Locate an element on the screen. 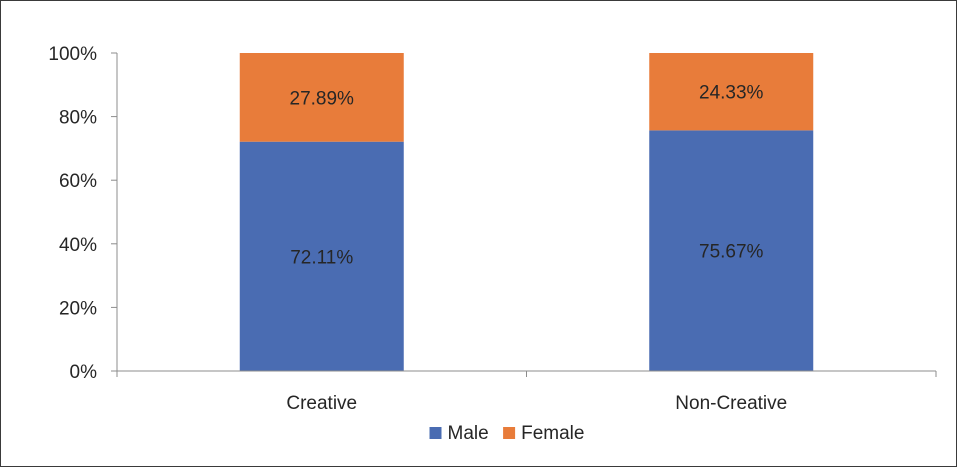 This screenshot has width=957, height=467. y-axis: 0% 20% 40% 60% 80% 100% is located at coordinates (83, 213).